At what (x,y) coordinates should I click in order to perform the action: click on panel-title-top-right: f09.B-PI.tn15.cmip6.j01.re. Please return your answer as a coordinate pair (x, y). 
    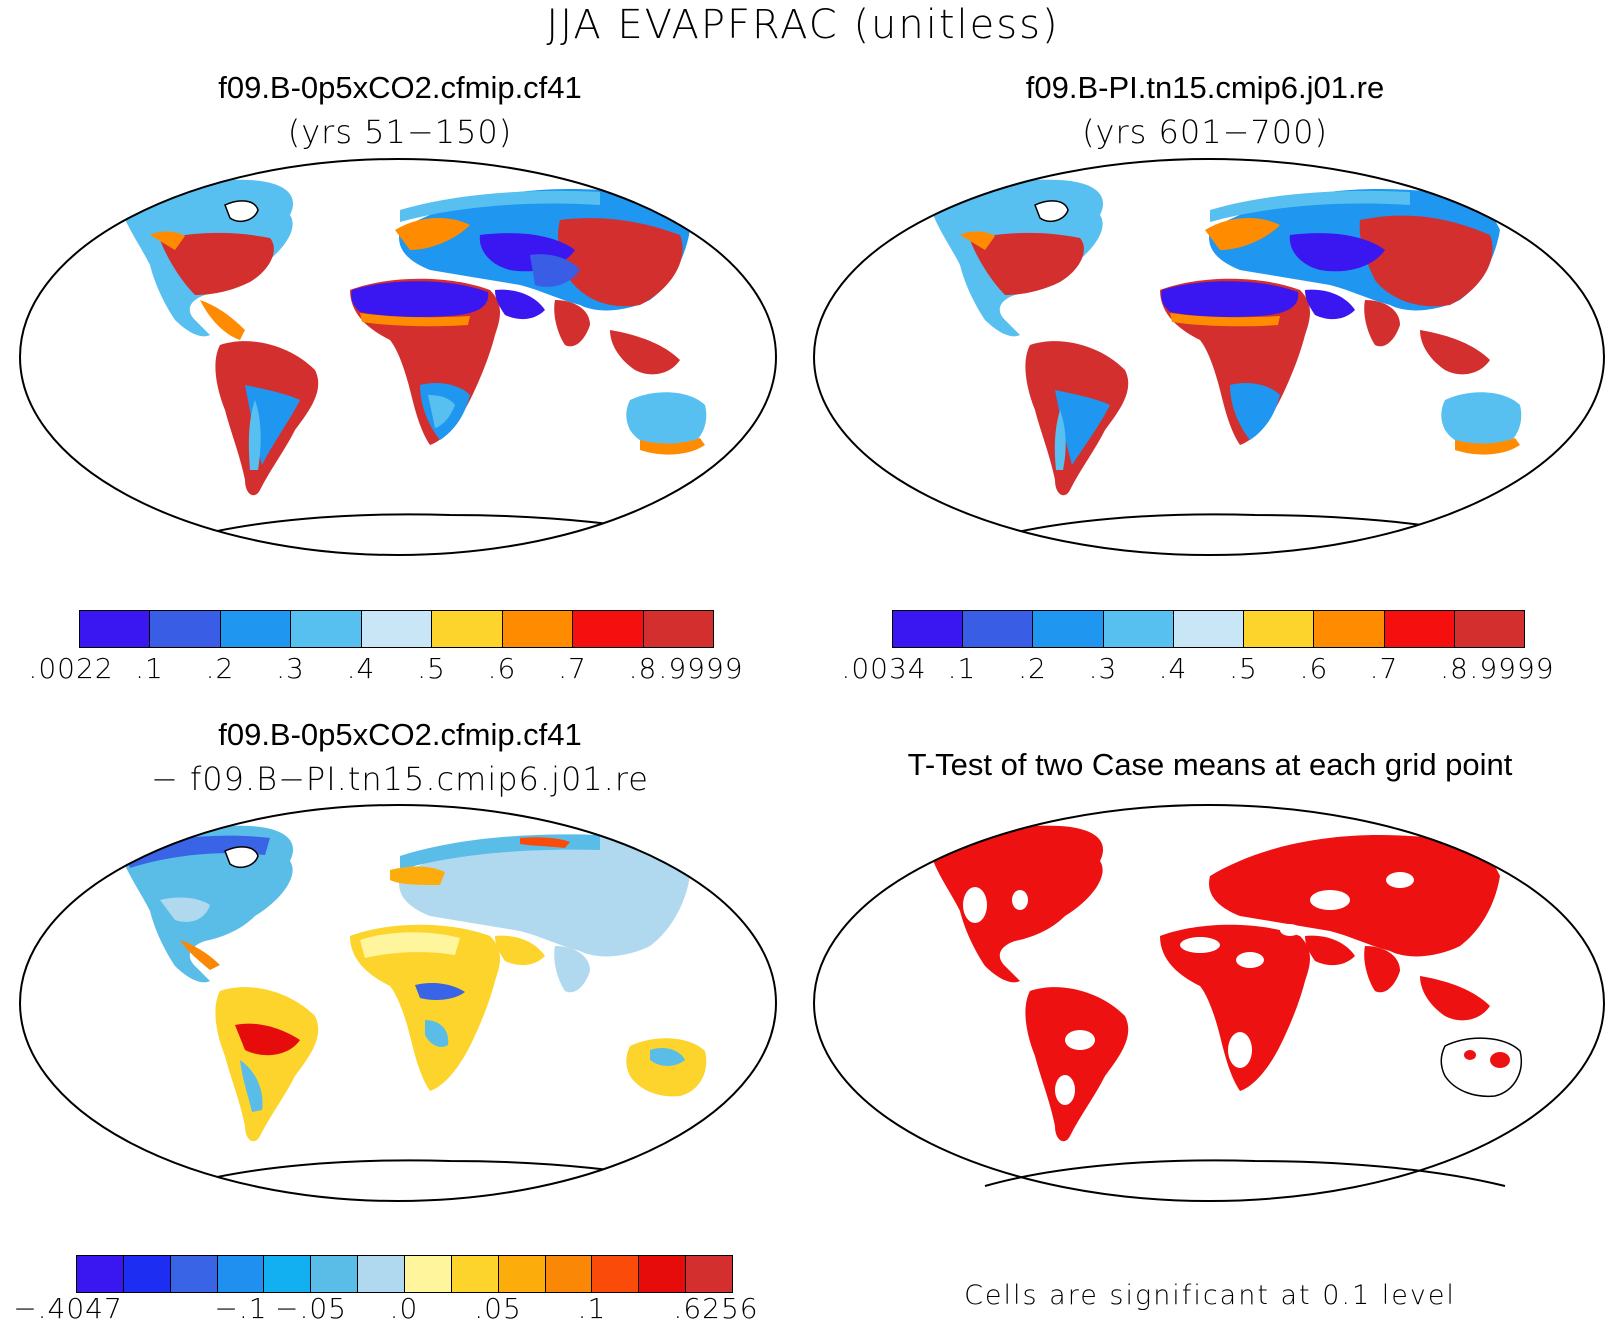
    Looking at the image, I should click on (1205, 87).